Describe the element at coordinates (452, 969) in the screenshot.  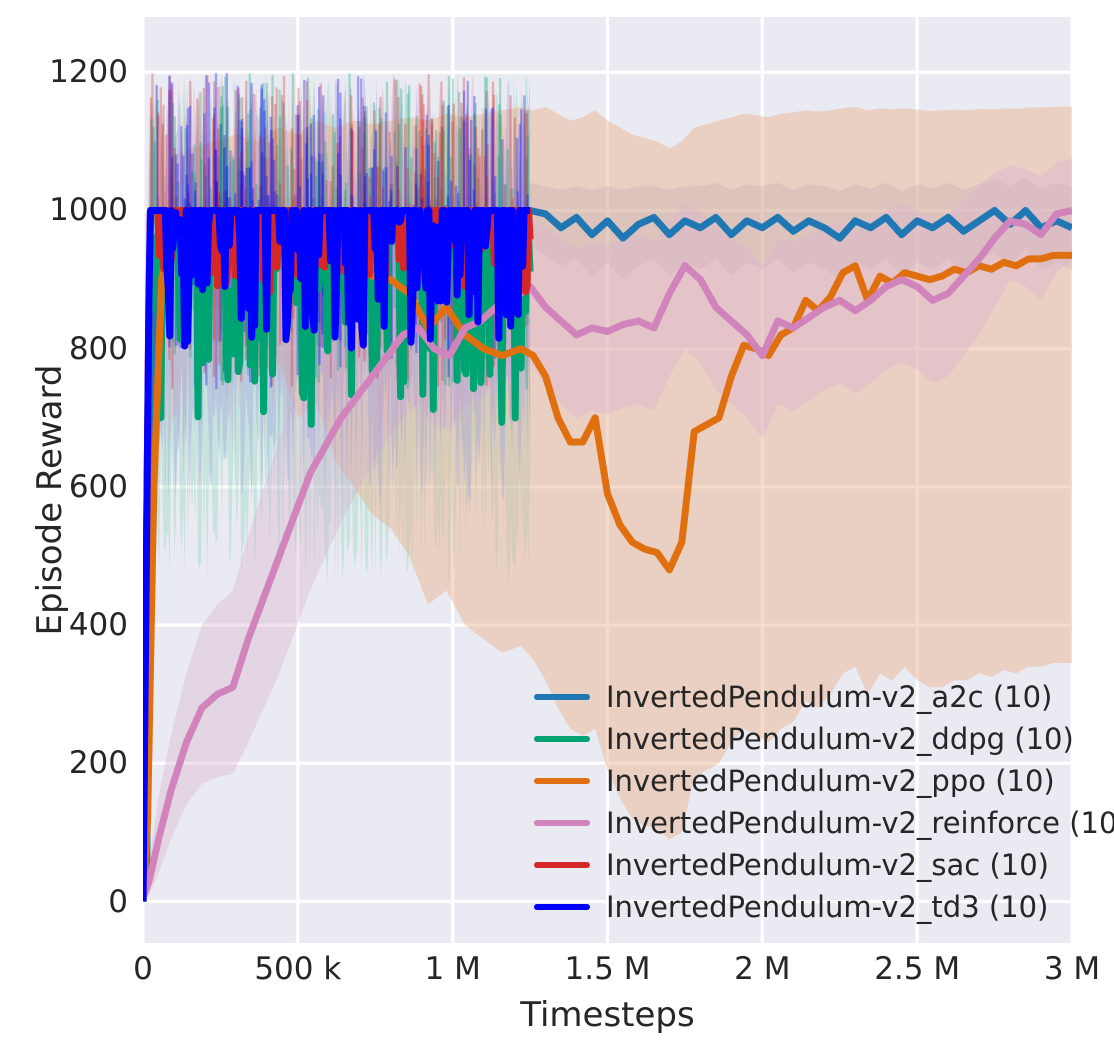
I see `x-tick-label: 1 M` at that location.